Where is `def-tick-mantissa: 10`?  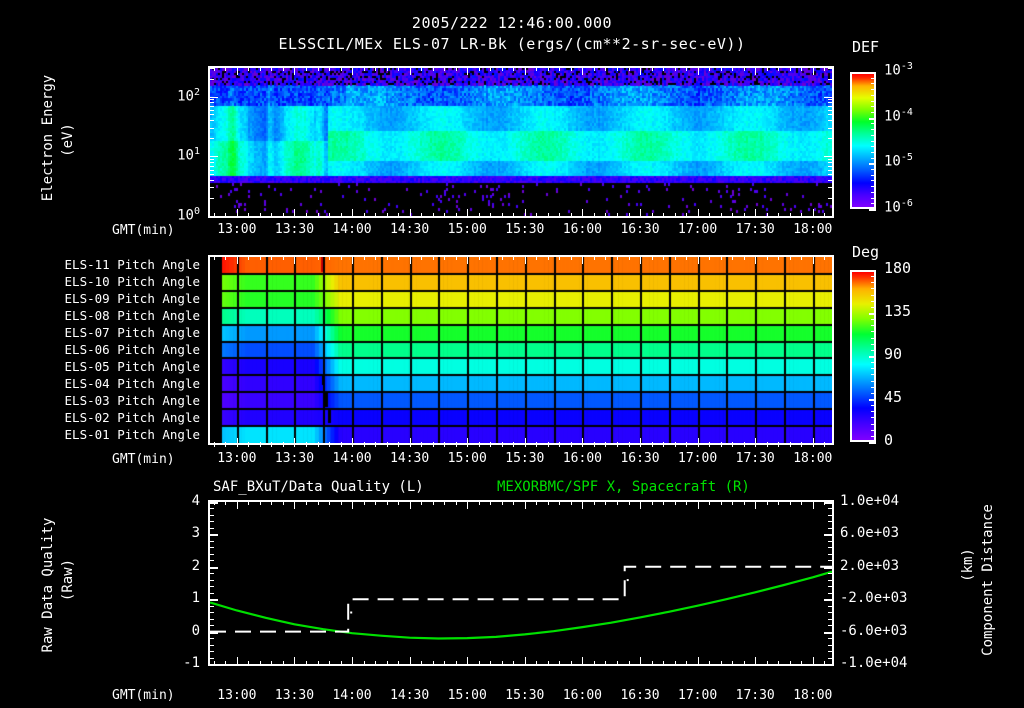 def-tick-mantissa: 10 is located at coordinates (892, 207).